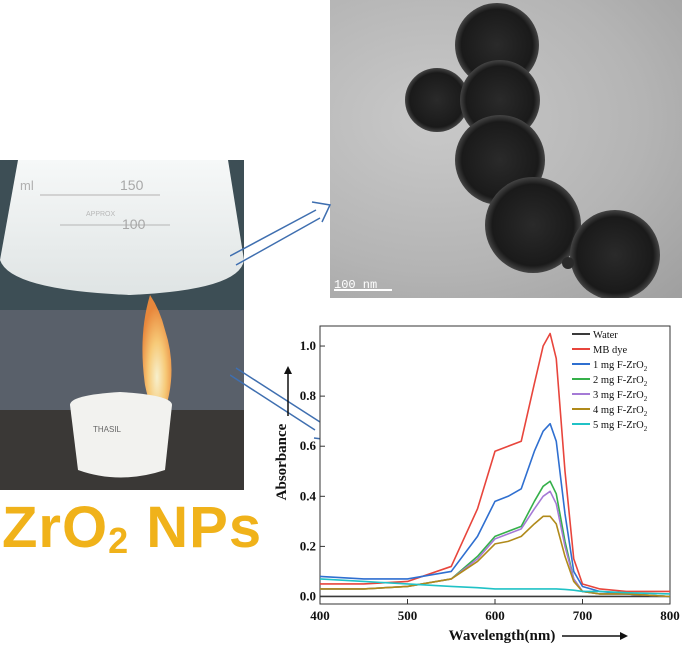  I want to click on y-axis-label: Absorbance, so click(282, 461).